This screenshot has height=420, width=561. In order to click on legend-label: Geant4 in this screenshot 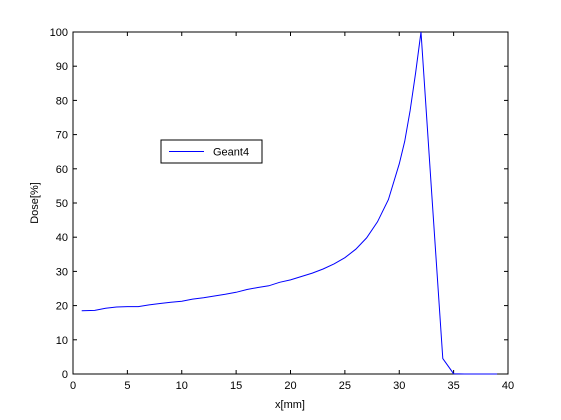, I will do `click(231, 153)`.